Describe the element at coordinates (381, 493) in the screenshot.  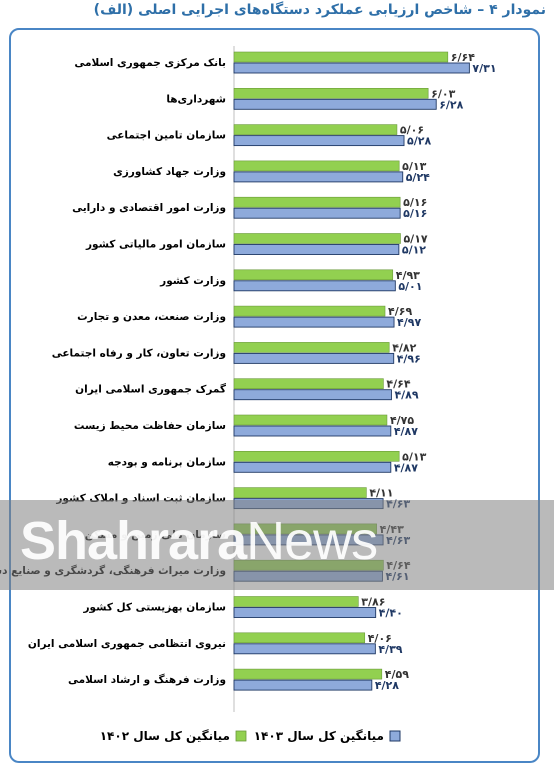
I see `data-label-1402: ۴/۱۱` at that location.